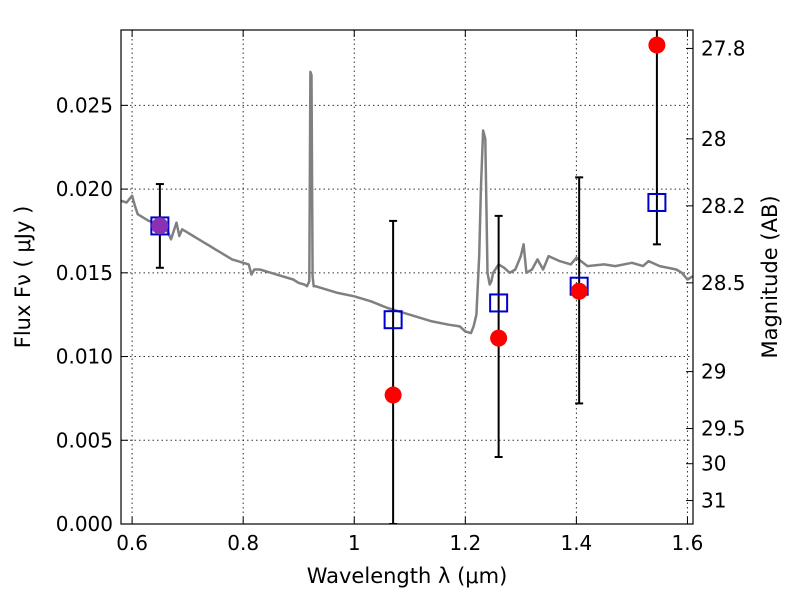  What do you see at coordinates (713, 464) in the screenshot?
I see `y2-tick-label: 30` at bounding box center [713, 464].